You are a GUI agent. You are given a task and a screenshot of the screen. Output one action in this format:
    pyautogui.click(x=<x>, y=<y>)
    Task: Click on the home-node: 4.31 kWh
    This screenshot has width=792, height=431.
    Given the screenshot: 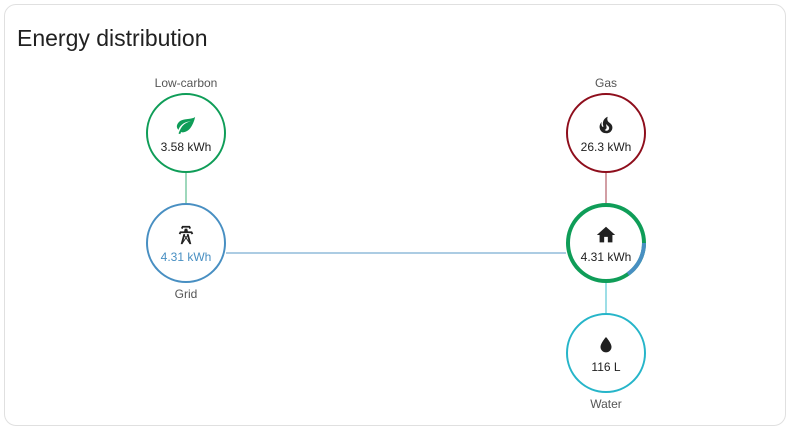 What is the action you would take?
    pyautogui.click(x=606, y=243)
    